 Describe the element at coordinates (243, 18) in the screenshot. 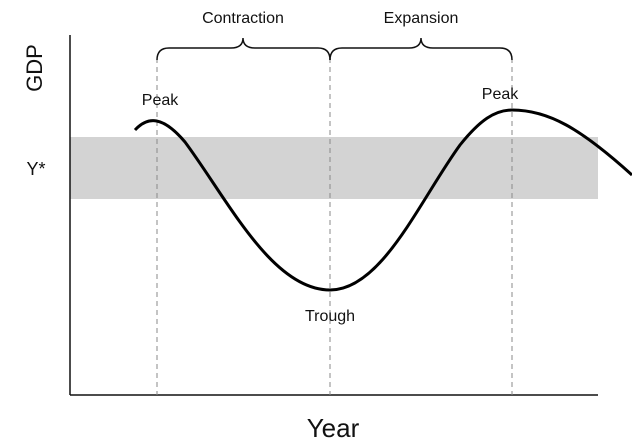

I see `phase-label: Contraction` at that location.